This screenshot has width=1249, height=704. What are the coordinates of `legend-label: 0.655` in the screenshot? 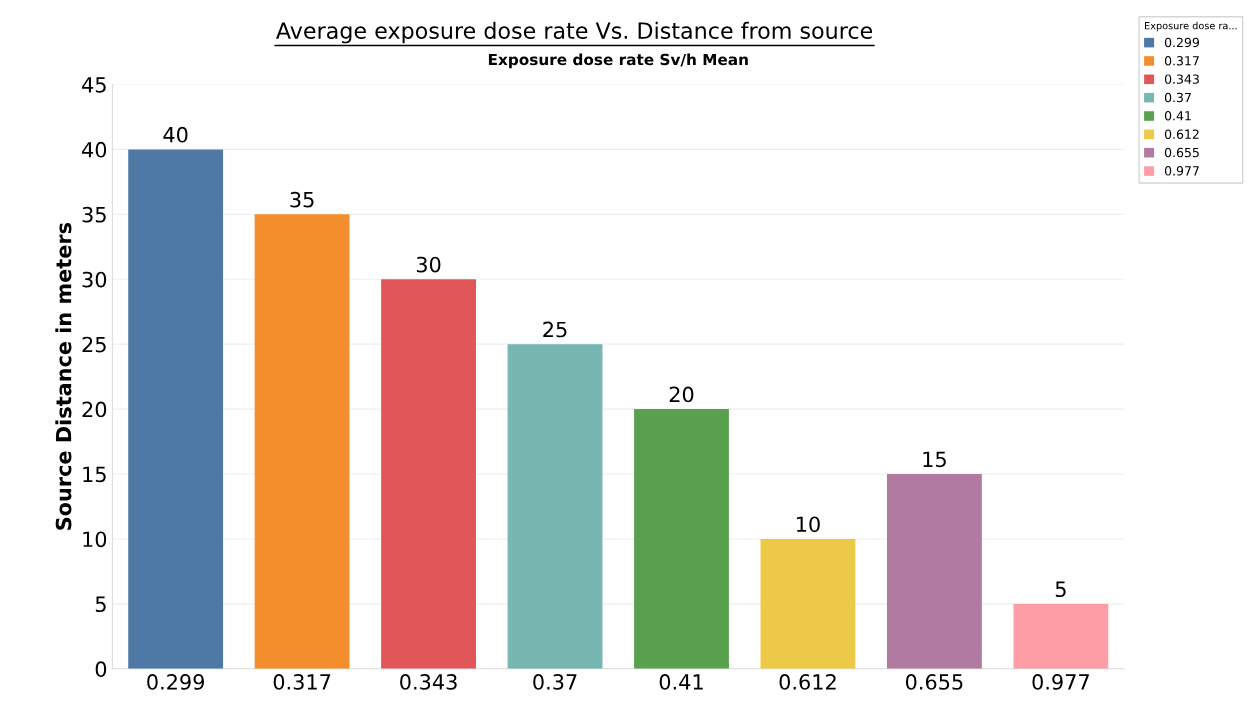 It's located at (1181, 152).